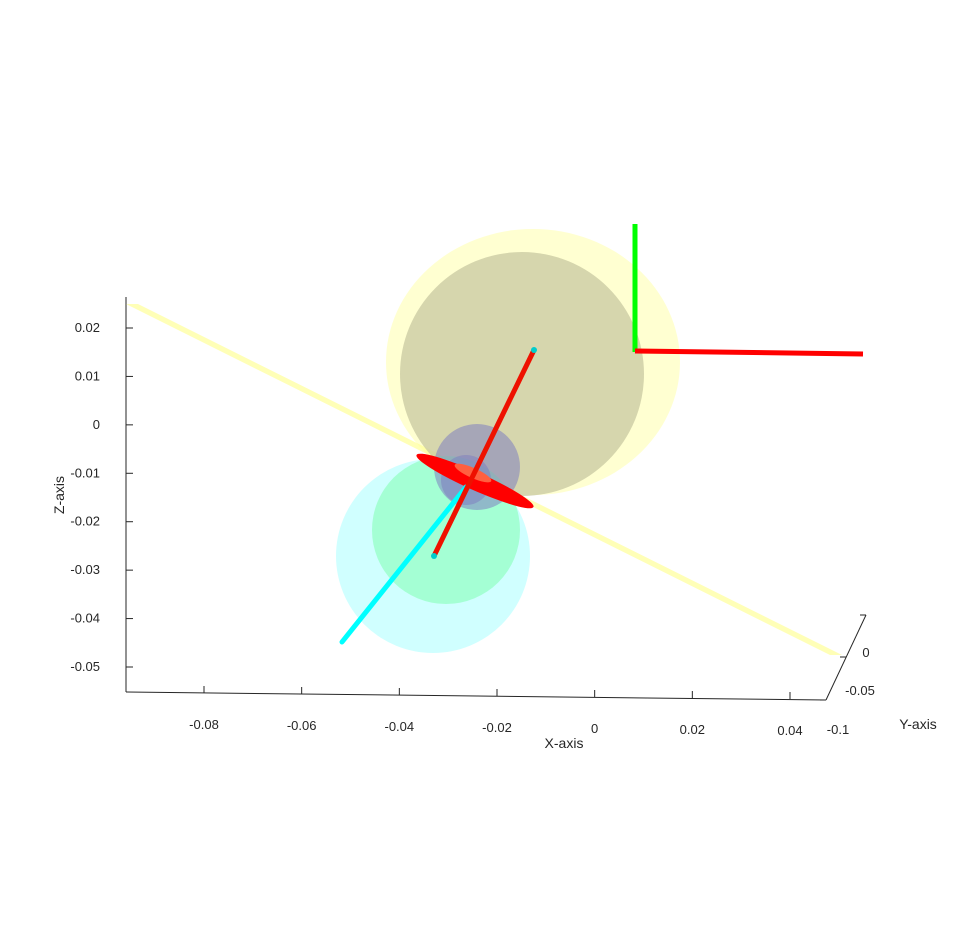 The image size is (958, 946). I want to click on z-tick-label: -0.05, so click(85, 666).